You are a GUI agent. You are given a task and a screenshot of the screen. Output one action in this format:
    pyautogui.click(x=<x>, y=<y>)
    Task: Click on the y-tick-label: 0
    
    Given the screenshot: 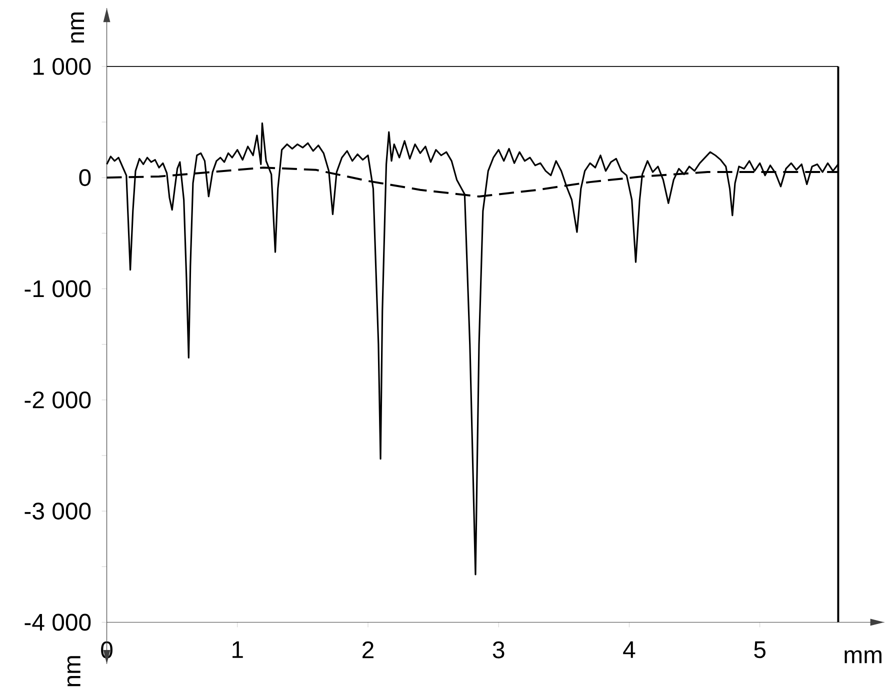 What is the action you would take?
    pyautogui.click(x=85, y=177)
    